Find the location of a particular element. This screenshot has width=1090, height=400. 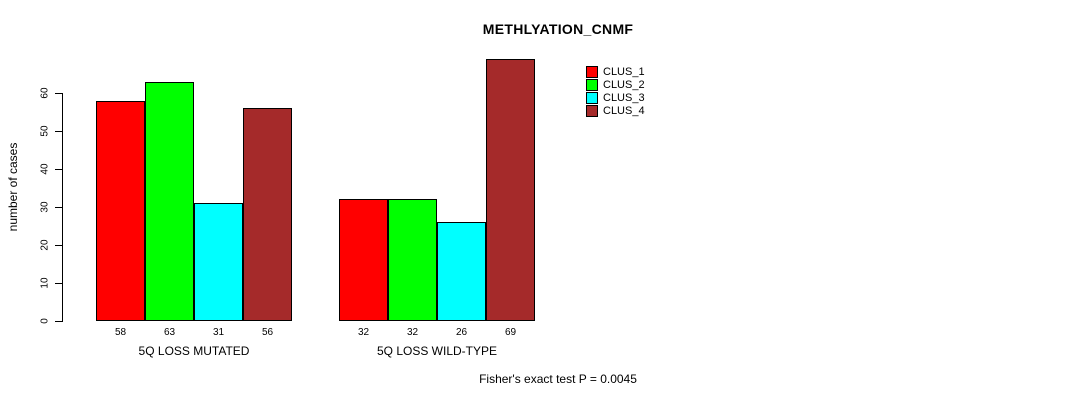

bar-clus_4-group1 is located at coordinates (267, 214).